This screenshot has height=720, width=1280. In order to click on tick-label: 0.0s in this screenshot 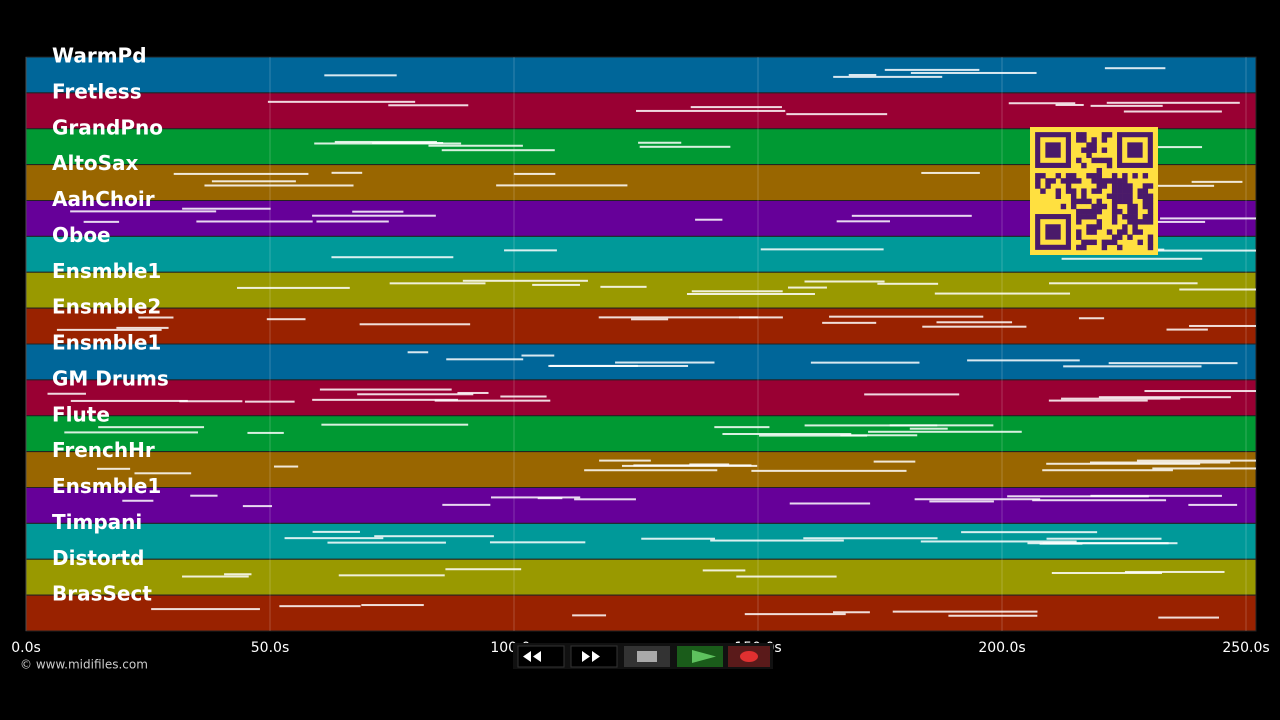, I will do `click(26, 648)`.